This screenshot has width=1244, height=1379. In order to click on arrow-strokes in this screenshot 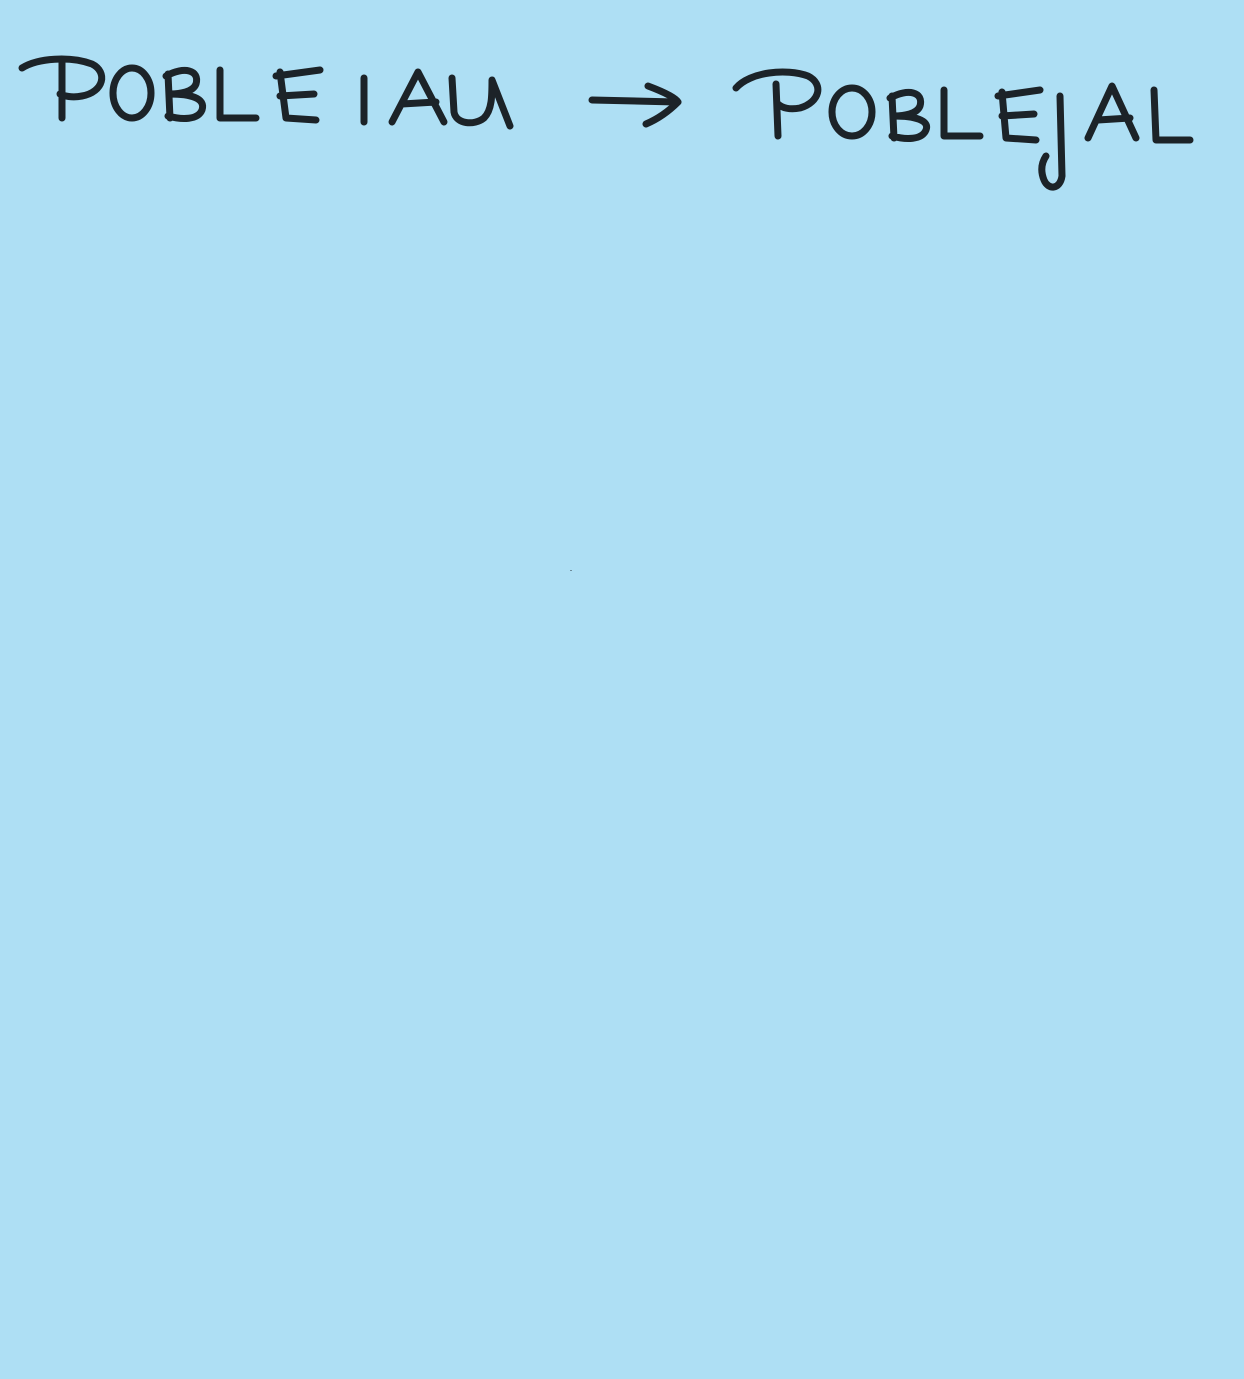, I will do `click(635, 105)`.